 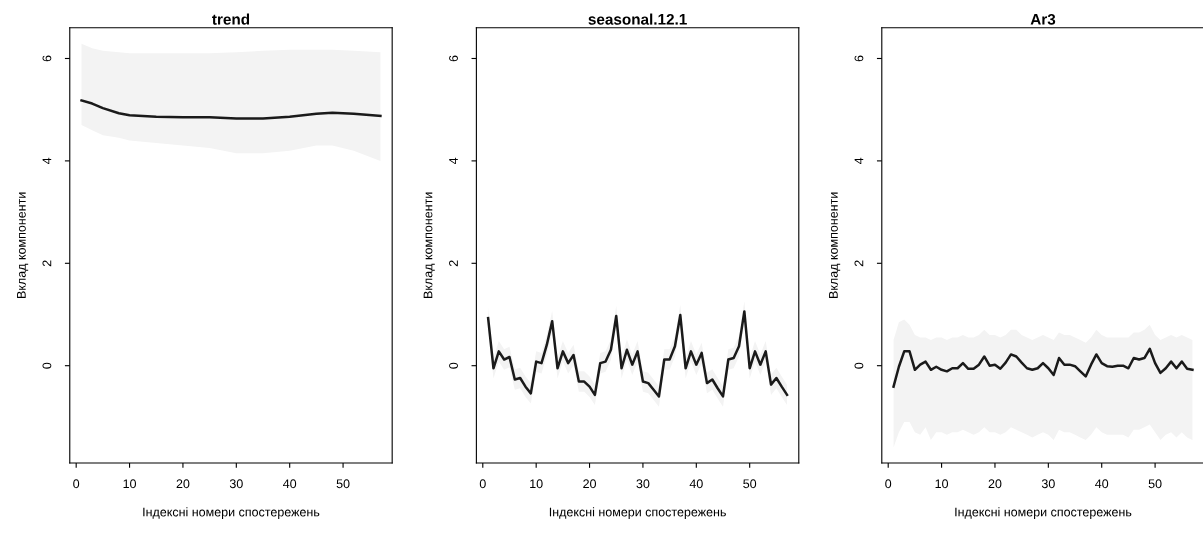 What do you see at coordinates (1043, 19) in the screenshot?
I see `chart-title: Ar3` at bounding box center [1043, 19].